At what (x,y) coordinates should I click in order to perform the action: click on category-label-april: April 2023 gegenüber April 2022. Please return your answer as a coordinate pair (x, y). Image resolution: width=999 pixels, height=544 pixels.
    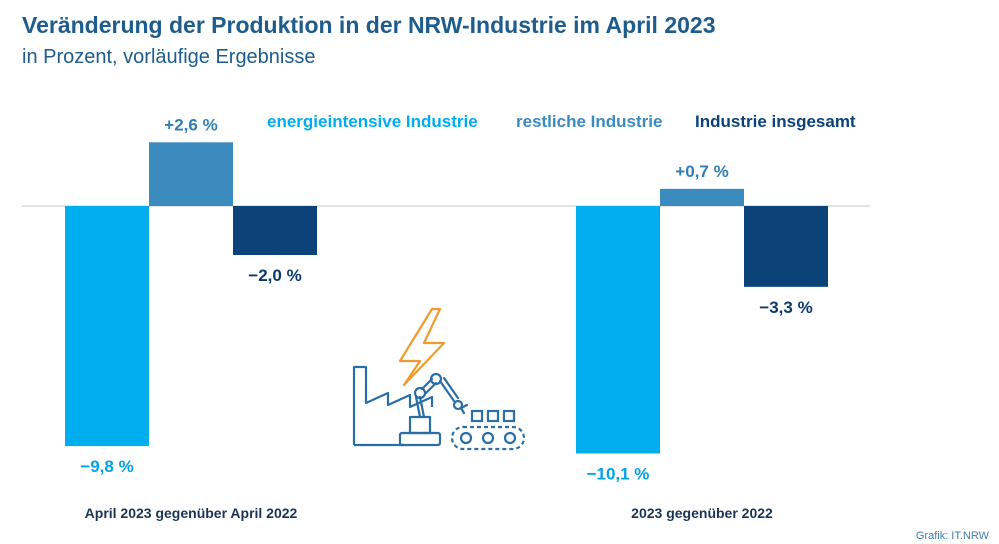
    Looking at the image, I should click on (191, 513).